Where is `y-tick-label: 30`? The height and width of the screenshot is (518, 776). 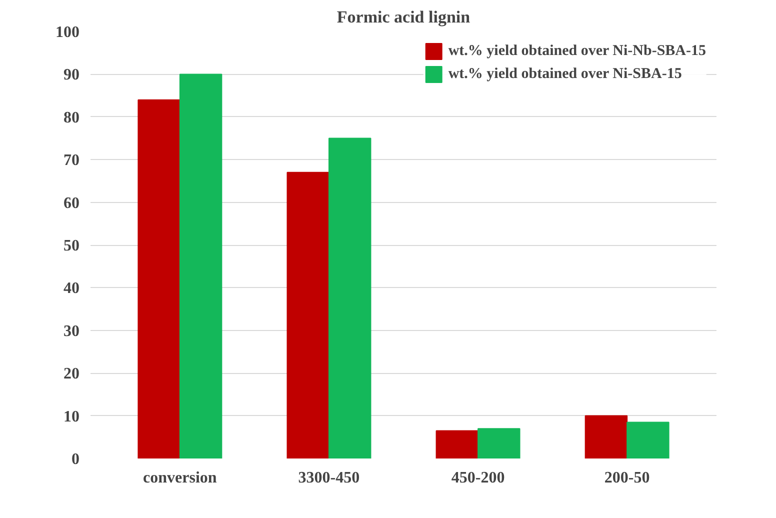
y-tick-label: 30 is located at coordinates (72, 331).